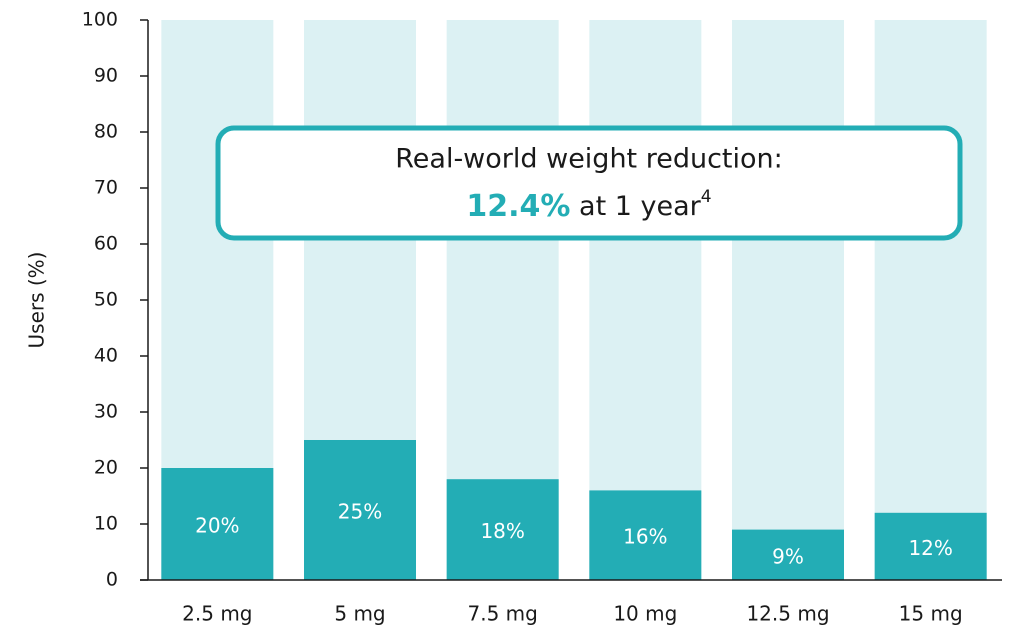 The height and width of the screenshot is (634, 1018). I want to click on value-label: 16%, so click(645, 537).